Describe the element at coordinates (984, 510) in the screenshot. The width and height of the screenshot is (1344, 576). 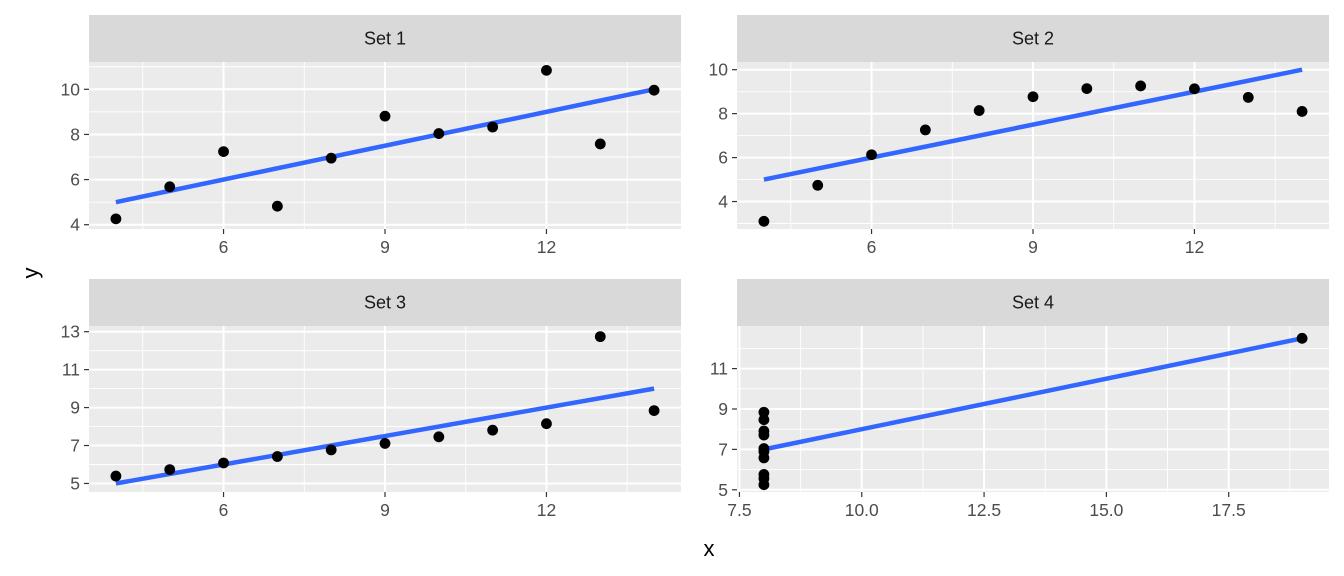
I see `x-tick-label: 12.5` at that location.